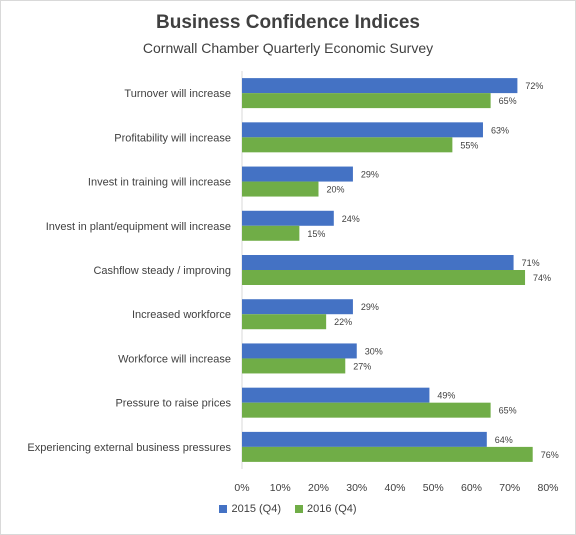  Describe the element at coordinates (162, 271) in the screenshot. I see `category-label: Cashflow steady / improving` at that location.